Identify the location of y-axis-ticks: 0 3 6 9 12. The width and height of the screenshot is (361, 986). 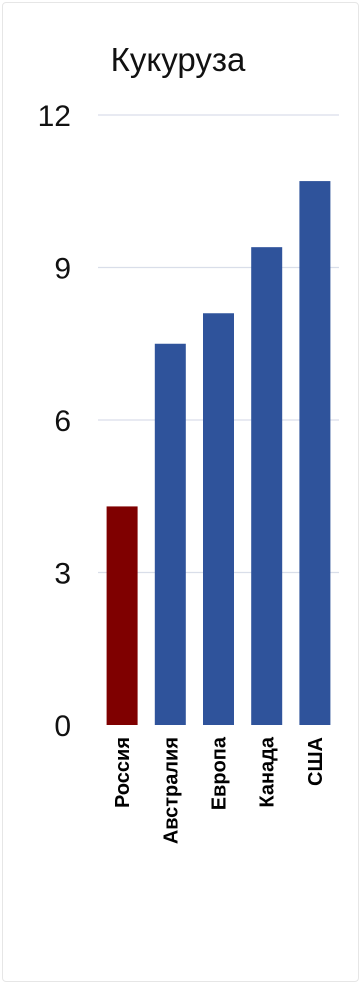
(54, 421).